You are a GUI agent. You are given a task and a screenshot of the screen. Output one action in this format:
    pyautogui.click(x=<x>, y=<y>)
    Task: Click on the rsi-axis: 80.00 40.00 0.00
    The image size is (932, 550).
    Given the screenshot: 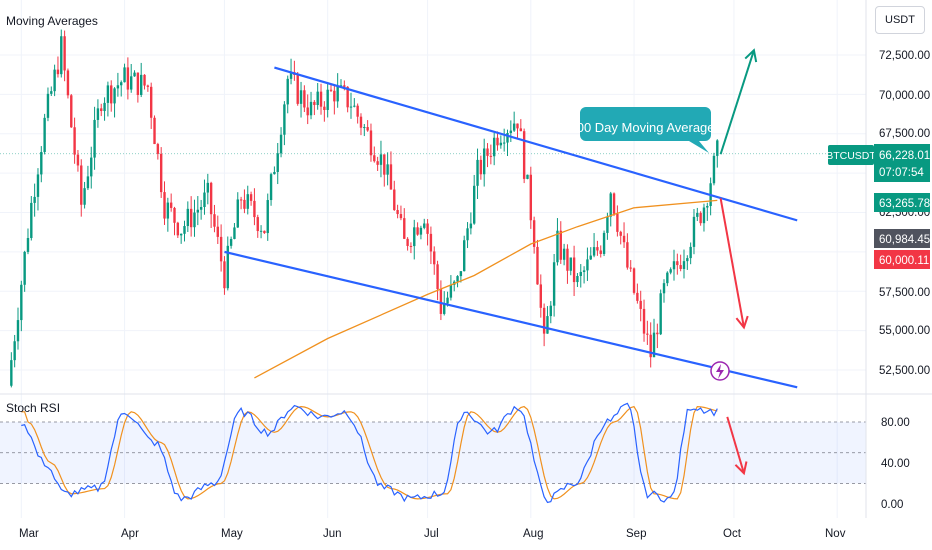 What is the action you would take?
    pyautogui.click(x=895, y=464)
    